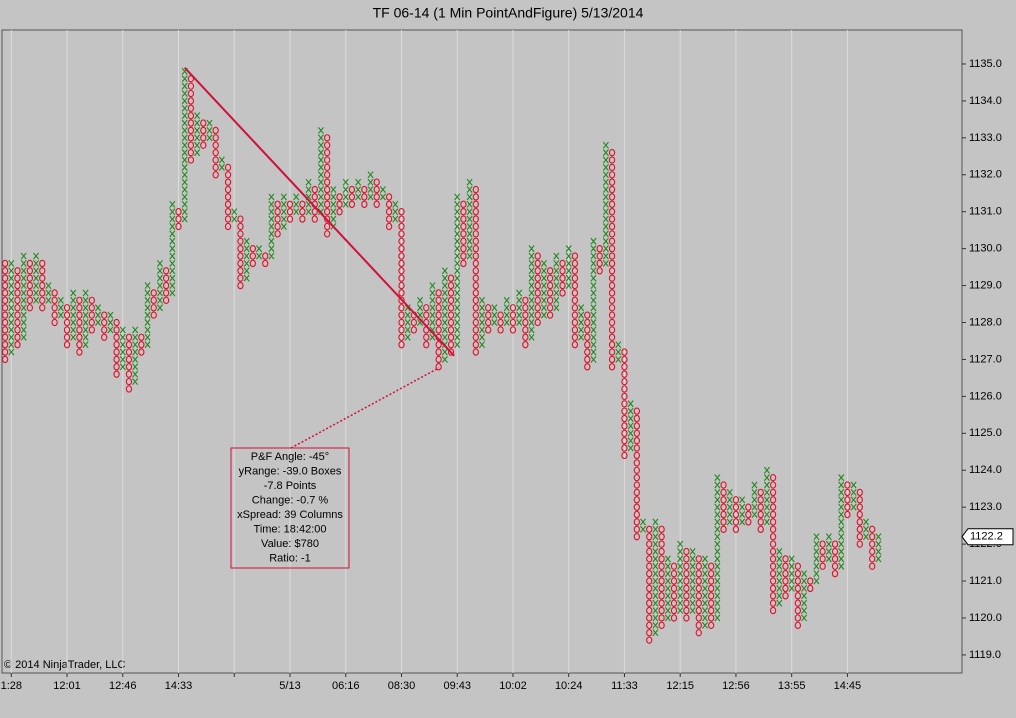 This screenshot has height=718, width=1016. What do you see at coordinates (365, 408) in the screenshot?
I see `annotation-connector` at bounding box center [365, 408].